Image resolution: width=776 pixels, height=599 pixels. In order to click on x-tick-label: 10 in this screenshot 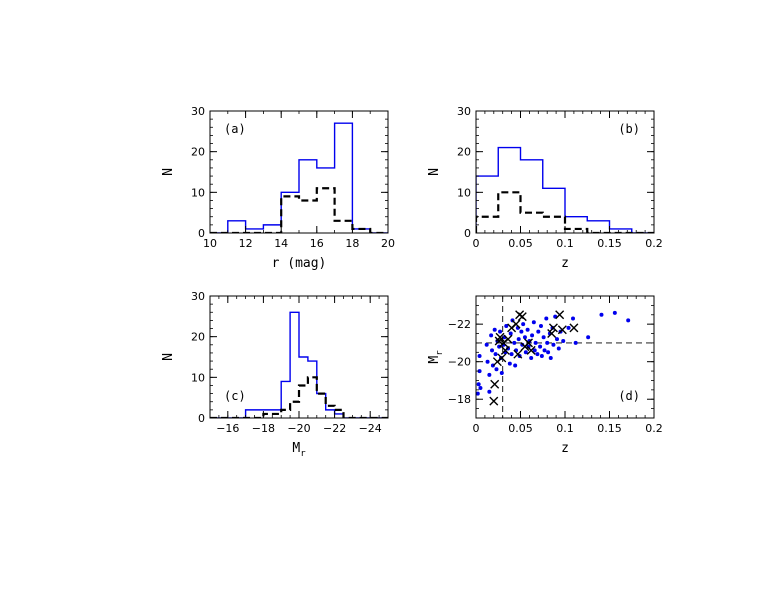, I will do `click(210, 243)`.